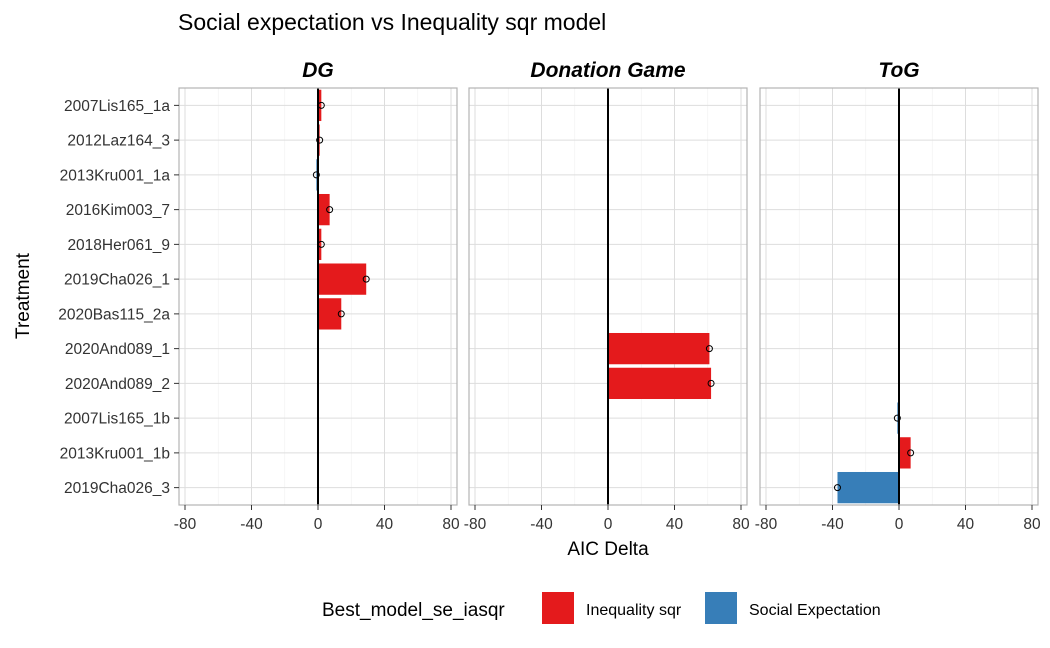 The image size is (1050, 648). Describe the element at coordinates (117, 349) in the screenshot. I see `y-tick-label: 2020And089_1` at that location.